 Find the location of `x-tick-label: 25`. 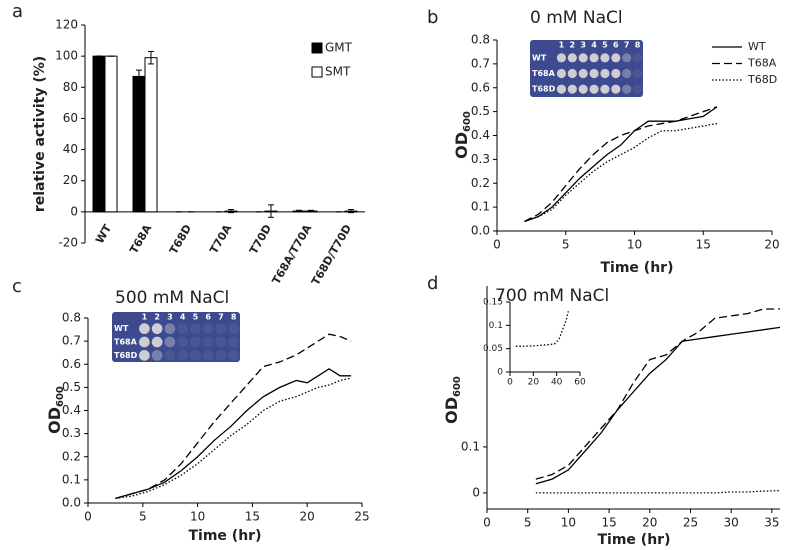

x-tick-label: 25 is located at coordinates (690, 523).